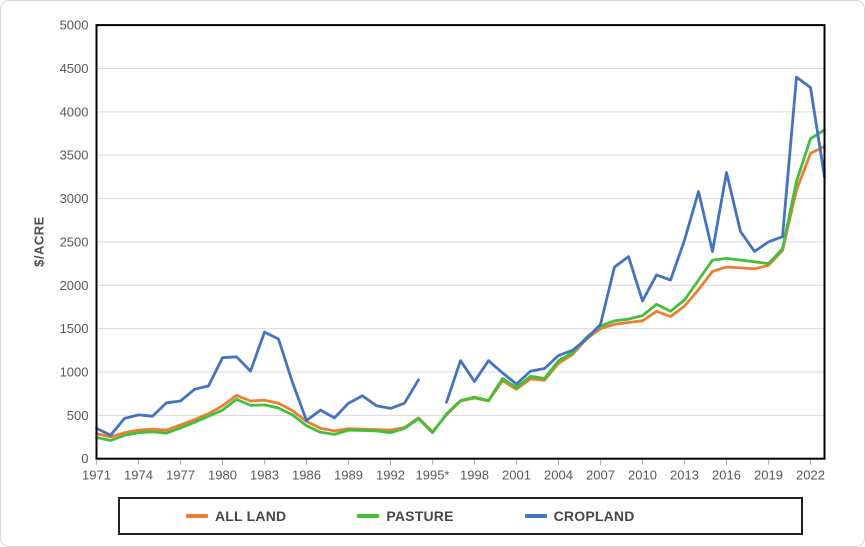 The height and width of the screenshot is (547, 865). I want to click on pasture-line-swatch, so click(368, 516).